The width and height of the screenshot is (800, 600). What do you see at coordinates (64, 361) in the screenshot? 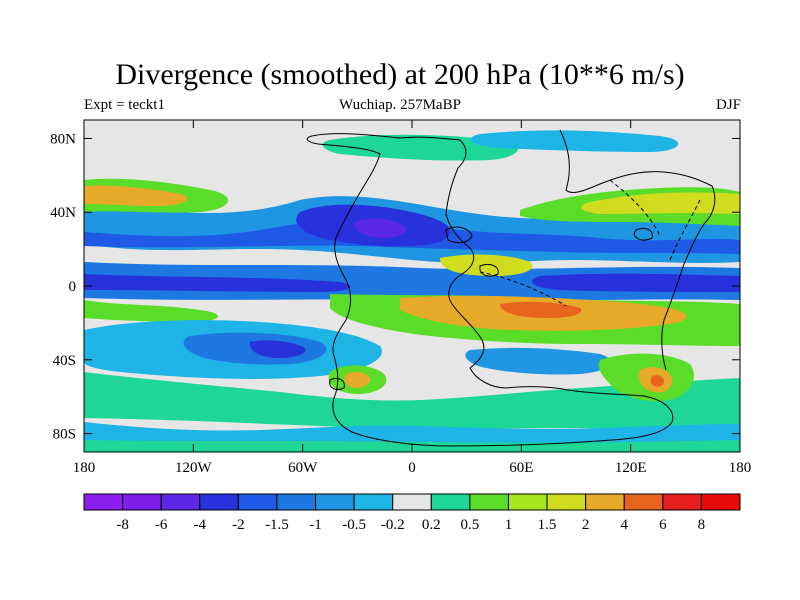
I see `y-tick-label: 40S` at bounding box center [64, 361].